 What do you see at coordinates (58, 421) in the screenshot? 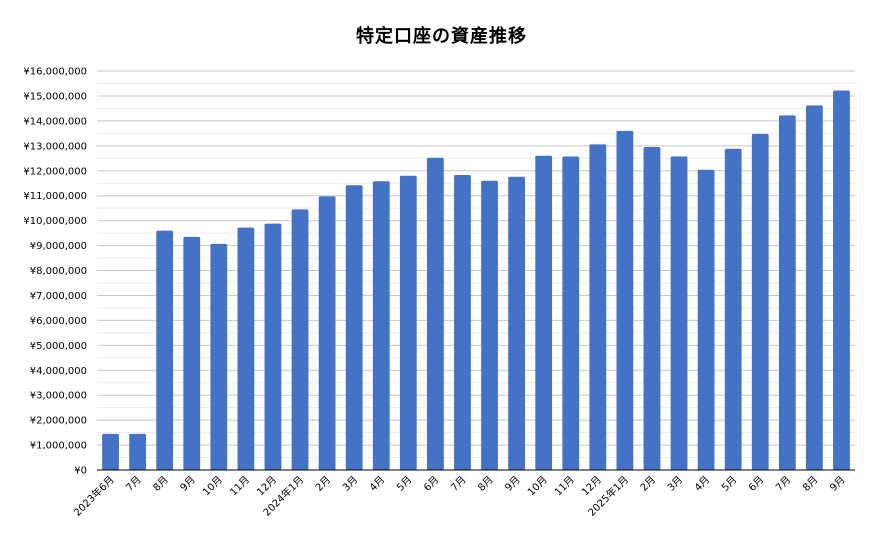
I see `y-tick-label: ¥2,000,000` at bounding box center [58, 421].